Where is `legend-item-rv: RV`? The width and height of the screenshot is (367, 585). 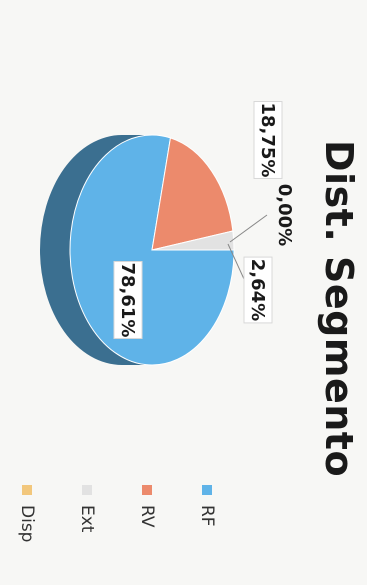 legend-item-rv: RV is located at coordinates (147, 513).